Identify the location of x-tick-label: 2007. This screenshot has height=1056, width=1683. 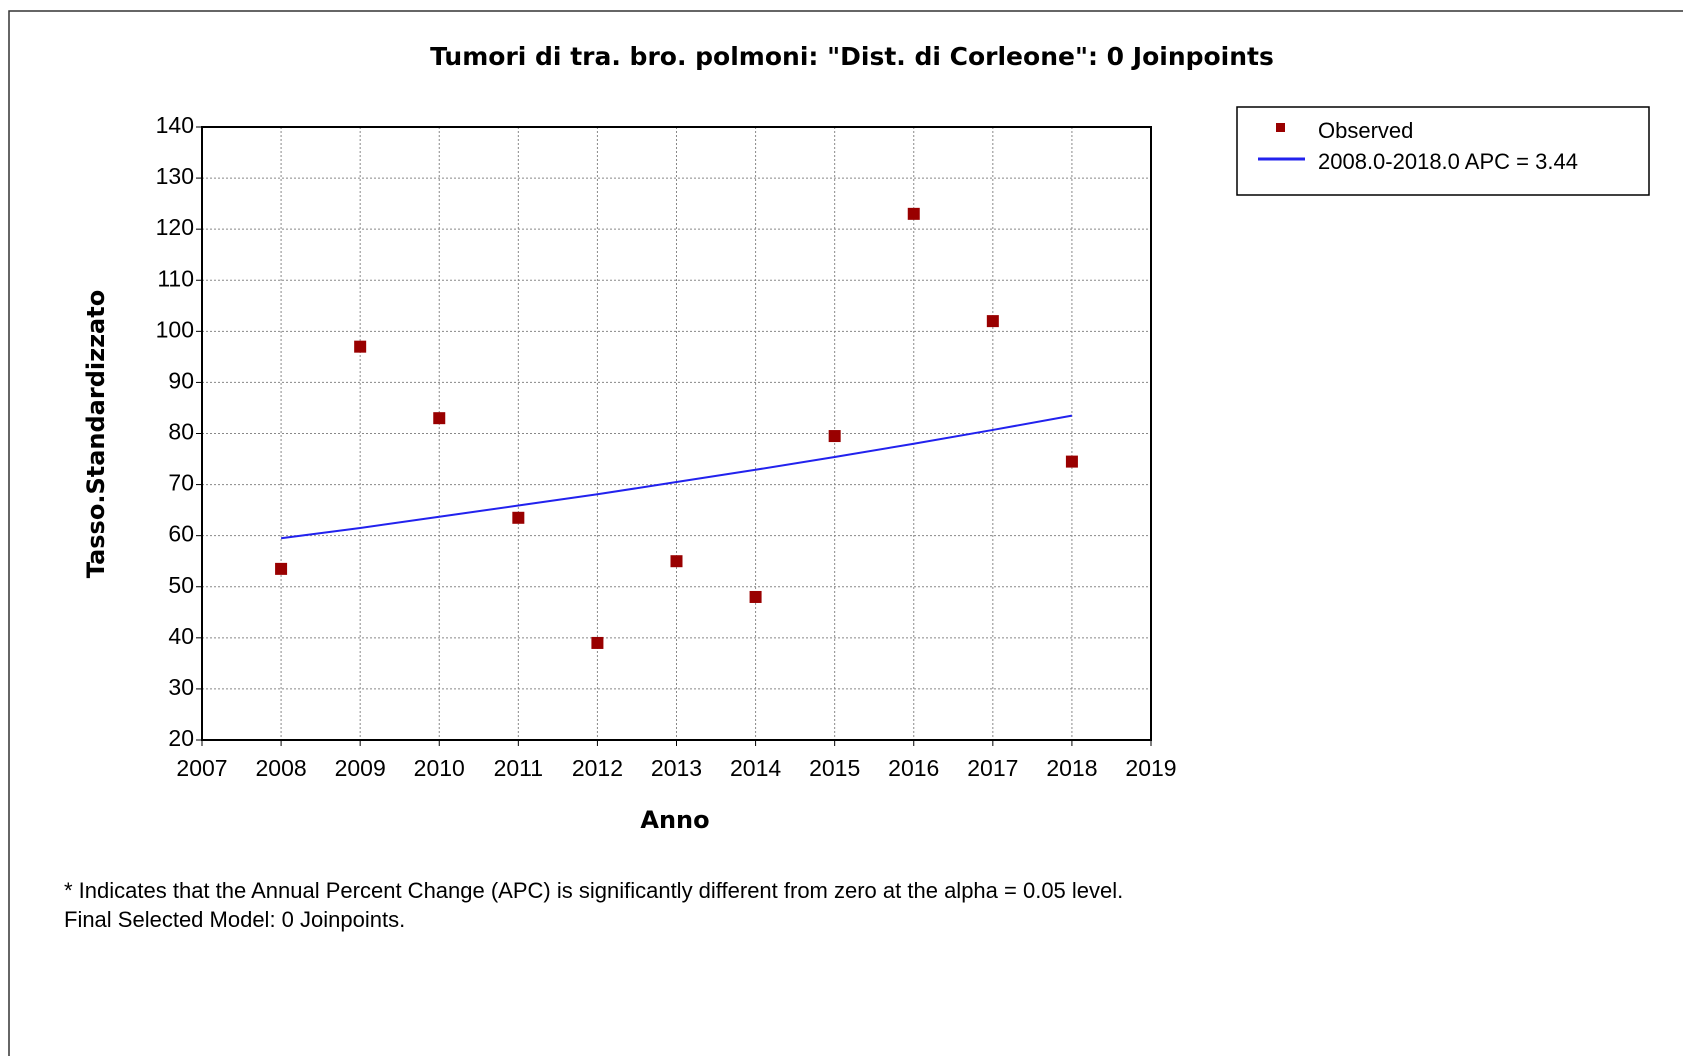
(201, 768).